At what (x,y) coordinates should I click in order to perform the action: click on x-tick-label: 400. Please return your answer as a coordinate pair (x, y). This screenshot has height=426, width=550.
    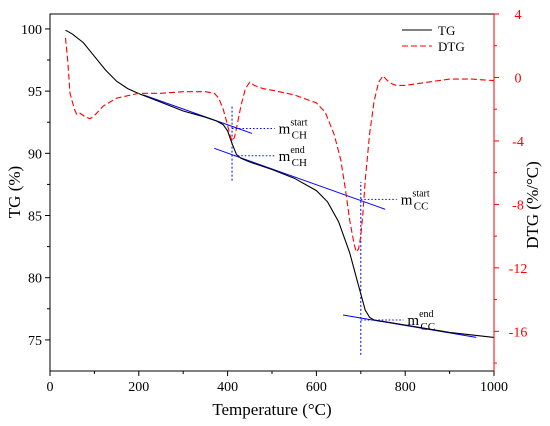
    Looking at the image, I should click on (227, 387).